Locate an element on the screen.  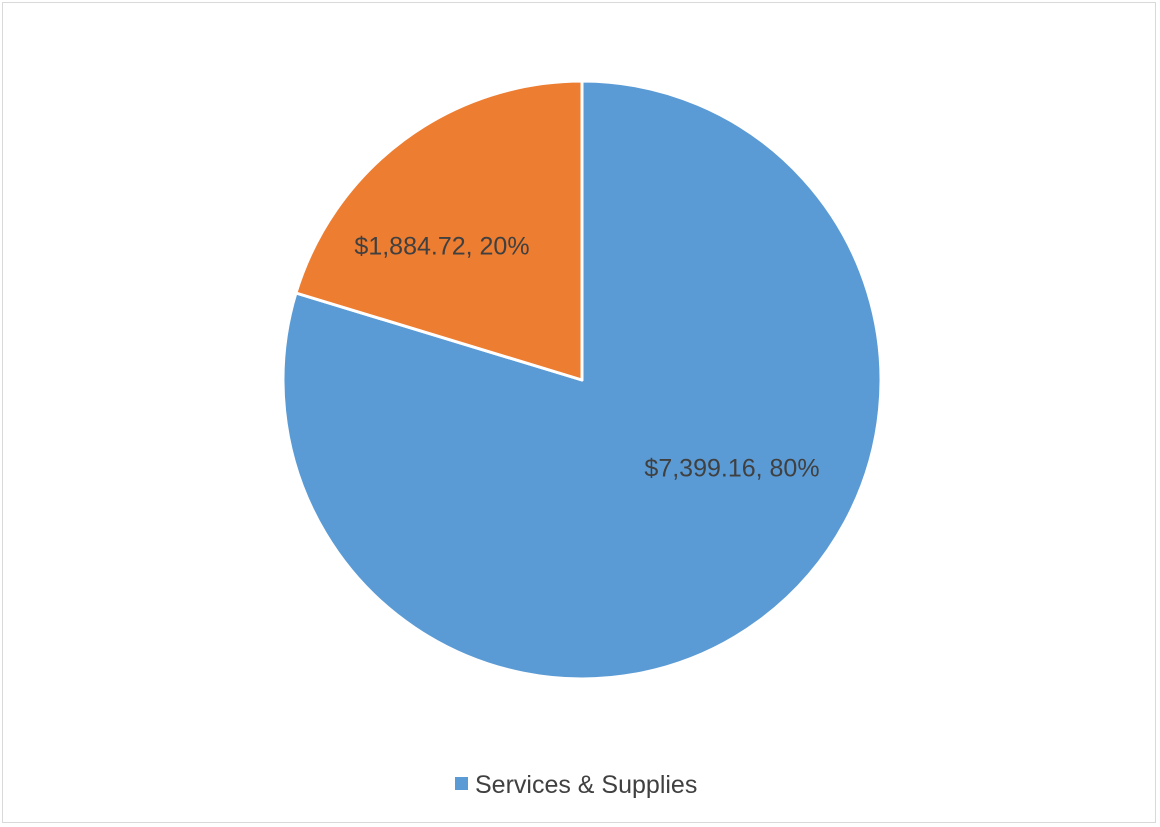
legend: Services & Supplies is located at coordinates (576, 785).